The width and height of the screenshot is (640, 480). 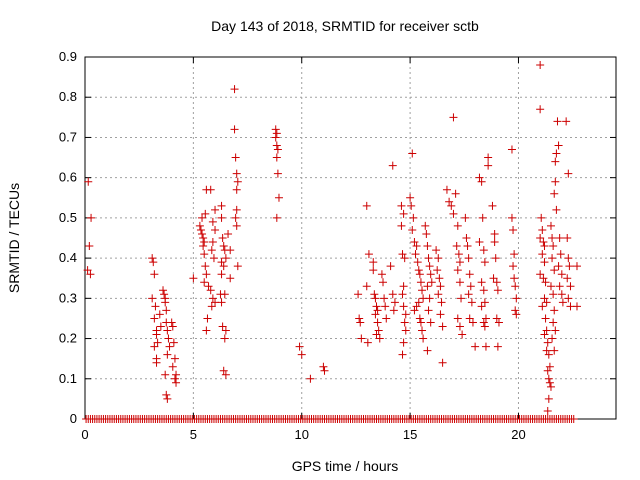 I want to click on y-tick-label: 0.2, so click(x=68, y=338).